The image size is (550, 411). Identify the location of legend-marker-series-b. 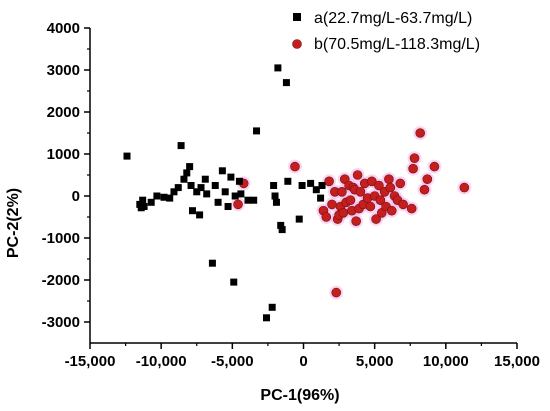
(297, 44).